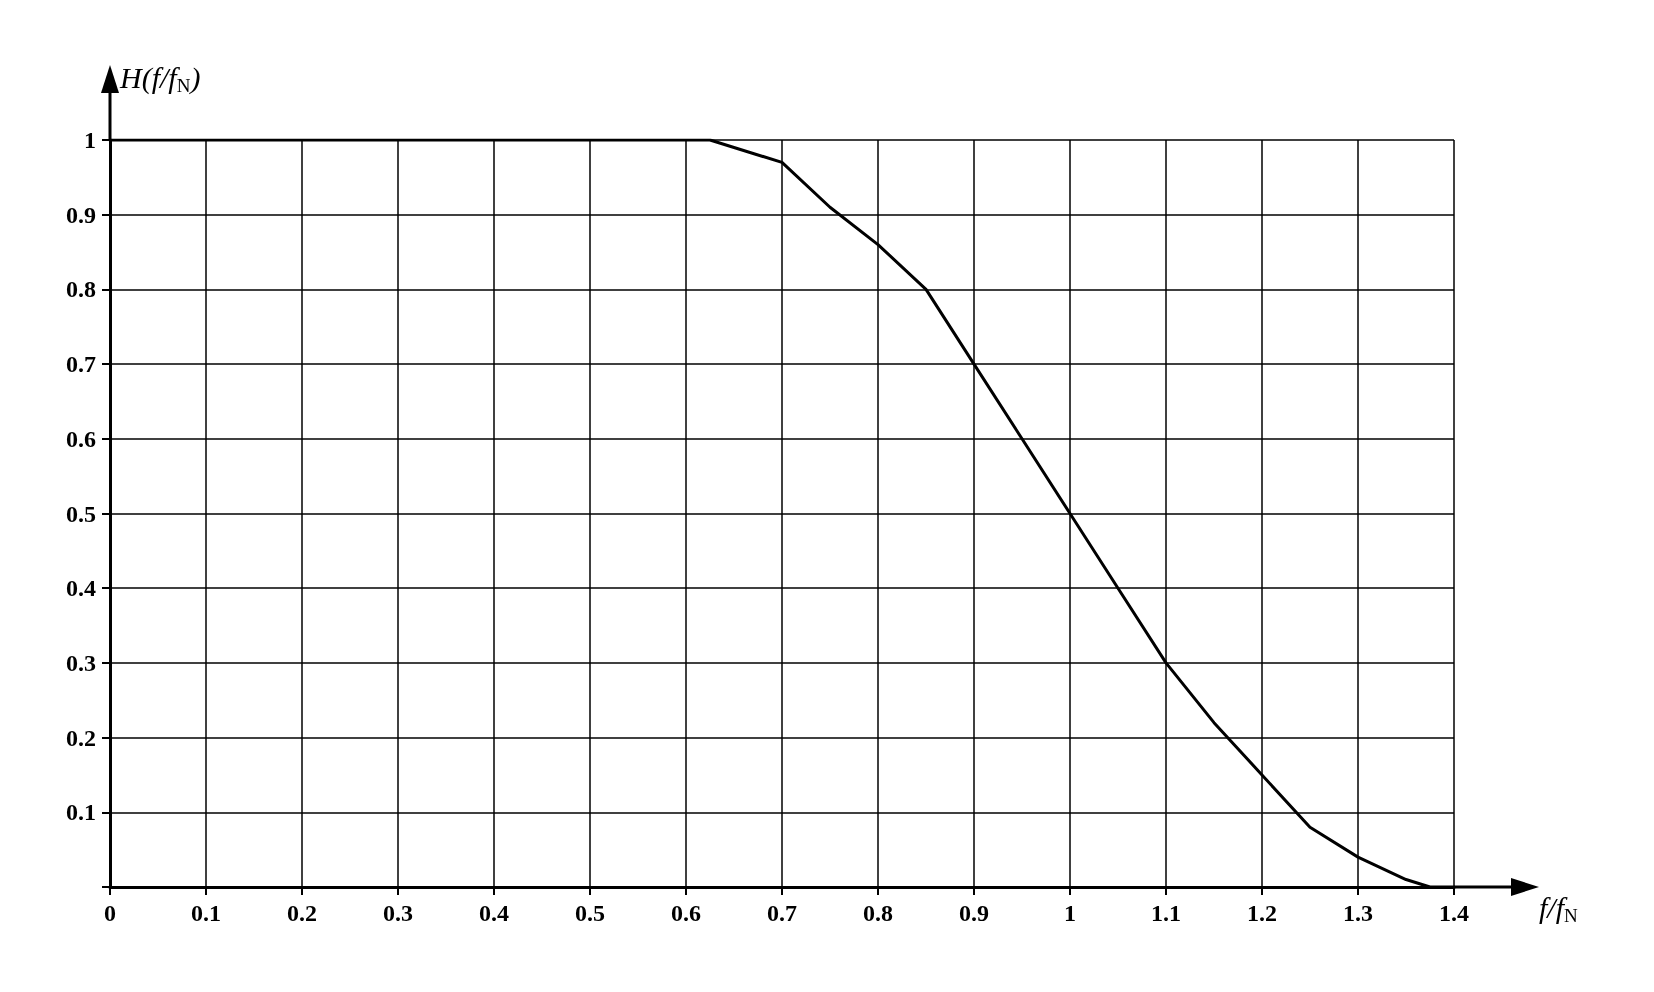 Image resolution: width=1654 pixels, height=992 pixels. Describe the element at coordinates (494, 913) in the screenshot. I see `x-tick-label: 0.4` at that location.